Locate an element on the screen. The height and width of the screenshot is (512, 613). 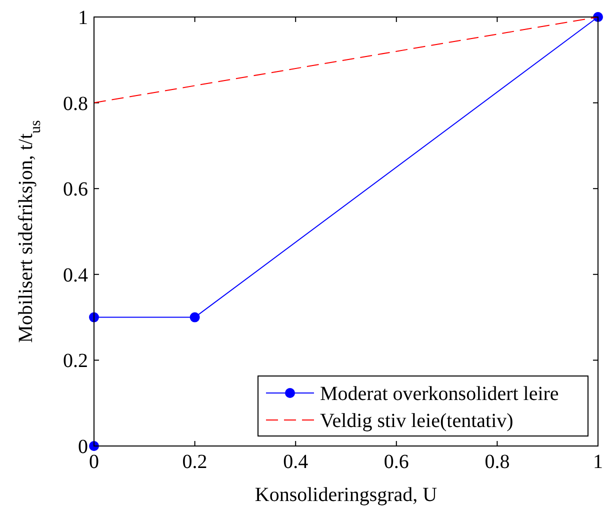
legend-label: Veldig stiv leie(tentativ) is located at coordinates (417, 421).